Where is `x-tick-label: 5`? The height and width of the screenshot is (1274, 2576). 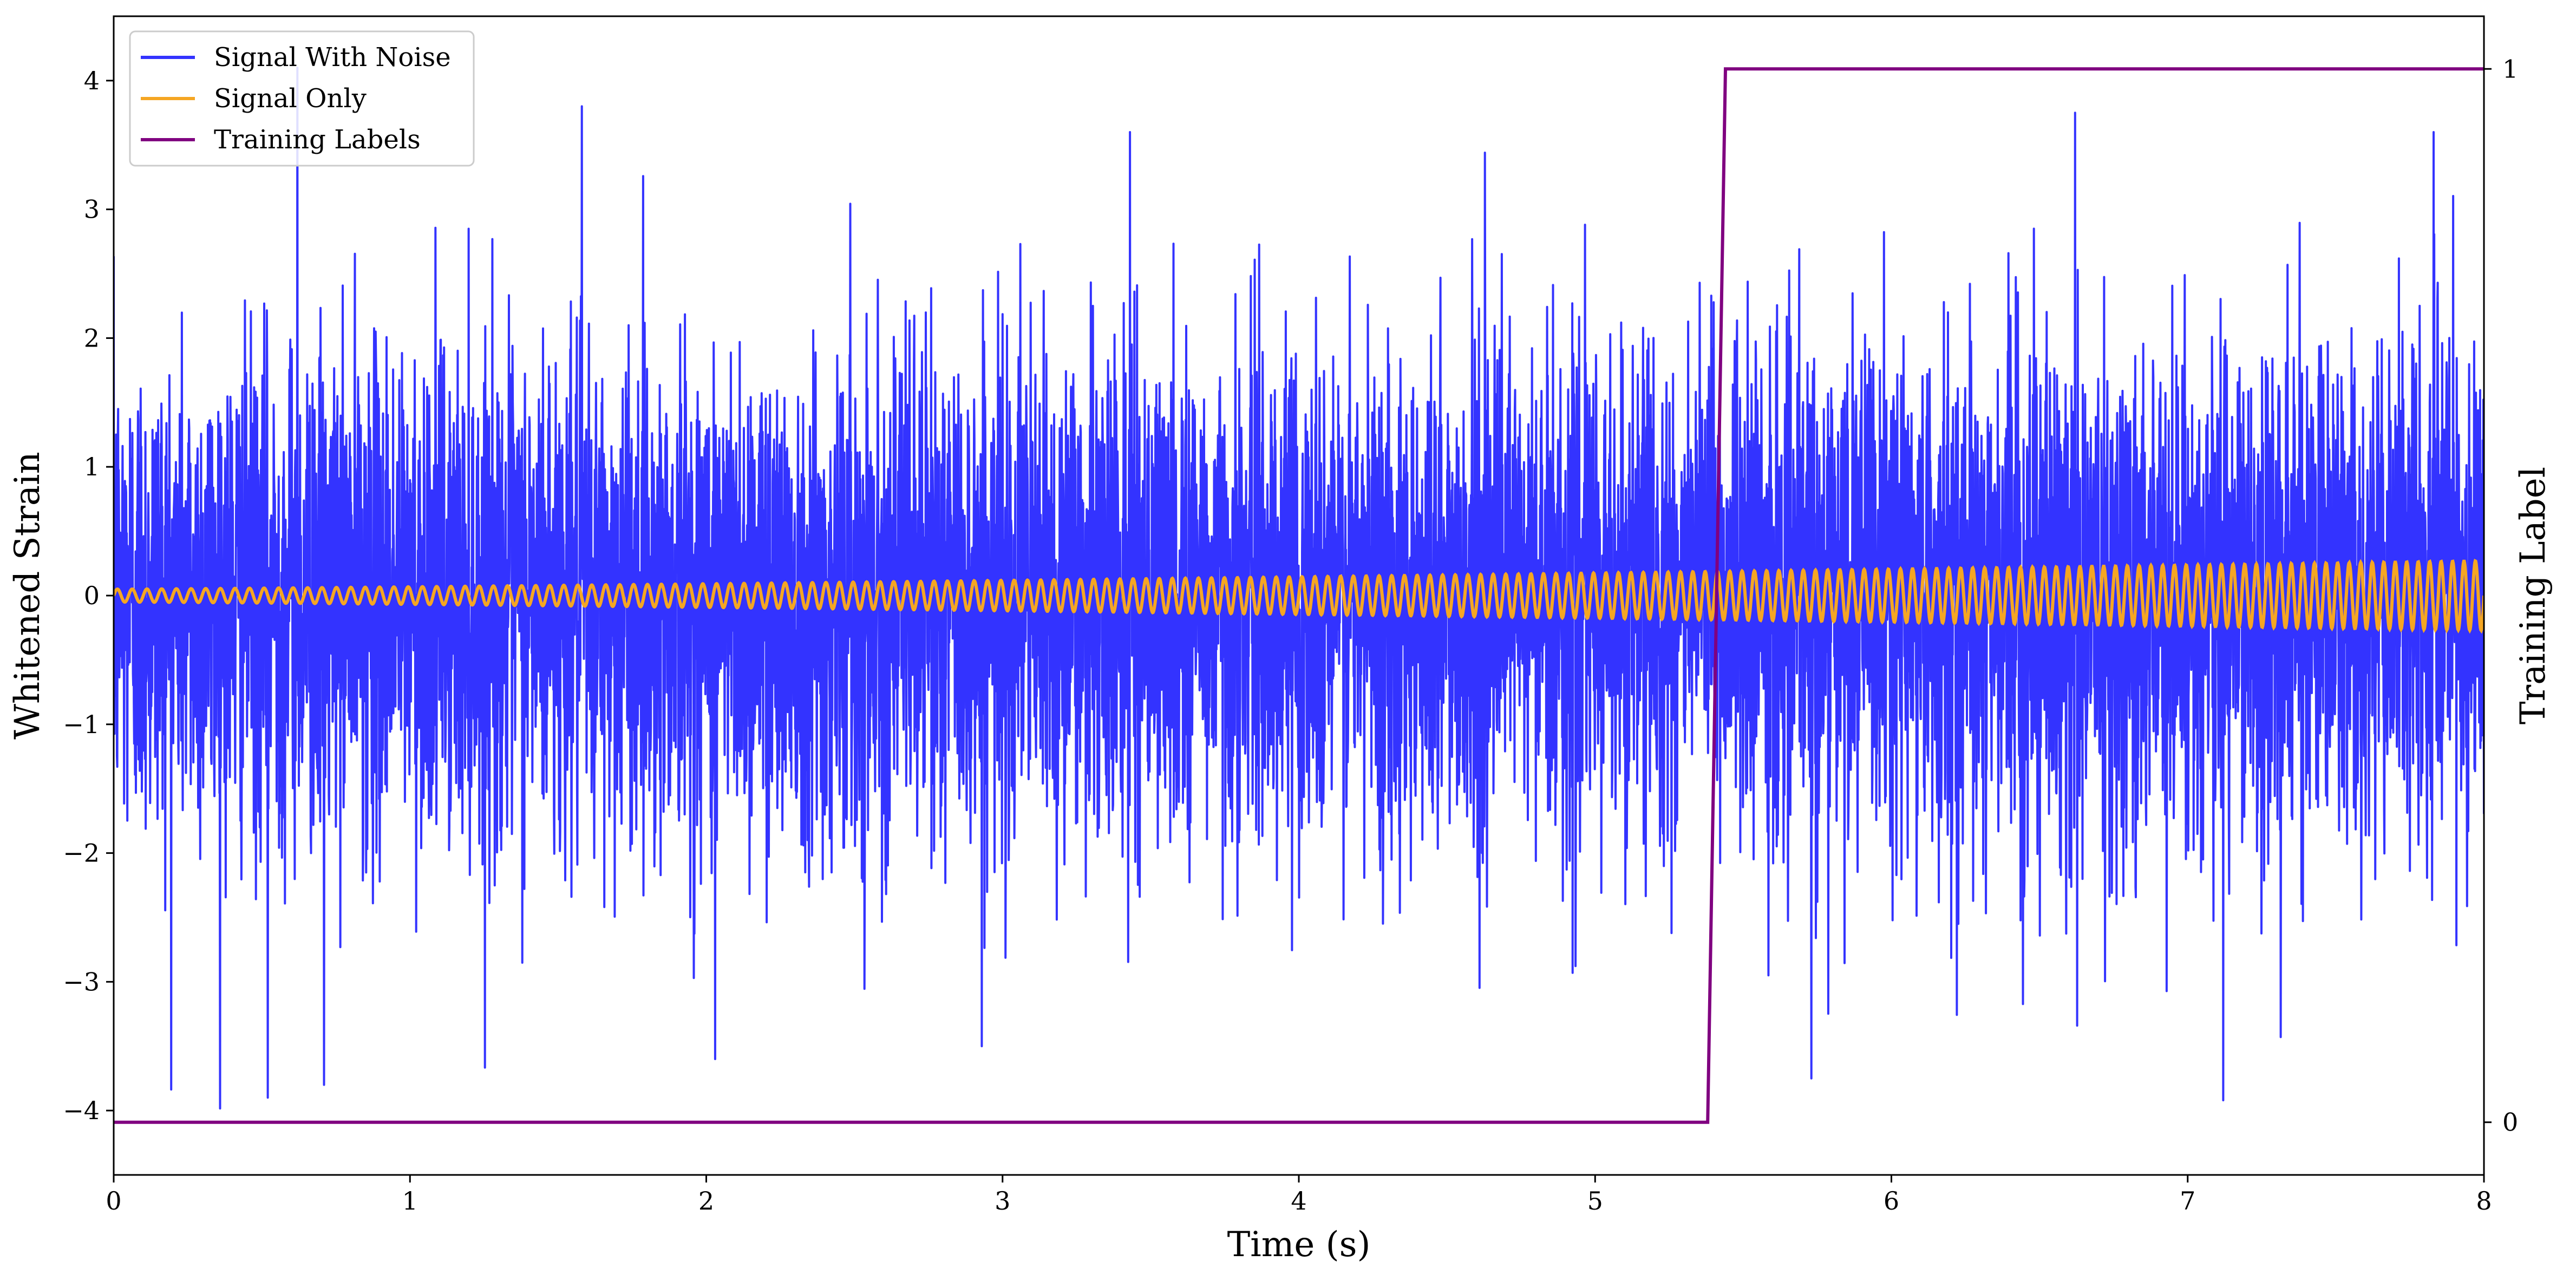
x-tick-label: 5 is located at coordinates (1595, 1201).